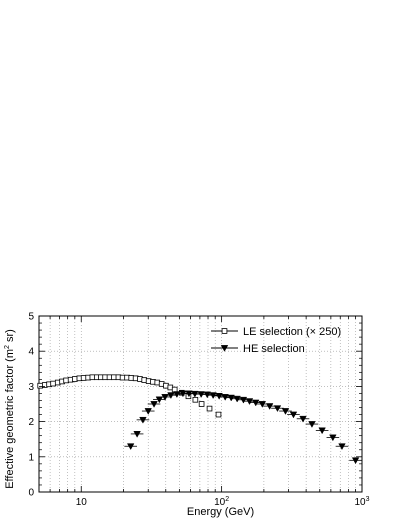  Describe the element at coordinates (368, 499) in the screenshot. I see `x-tick-label-exponent: 3` at that location.